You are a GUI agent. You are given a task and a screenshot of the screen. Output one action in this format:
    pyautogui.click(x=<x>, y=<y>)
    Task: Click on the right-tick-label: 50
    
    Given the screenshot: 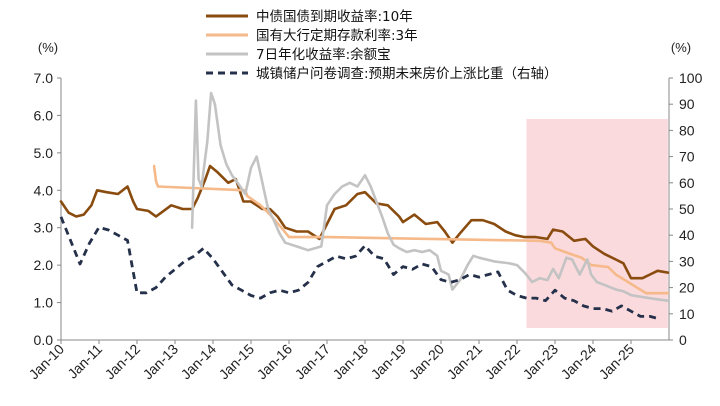 What is the action you would take?
    pyautogui.click(x=687, y=209)
    